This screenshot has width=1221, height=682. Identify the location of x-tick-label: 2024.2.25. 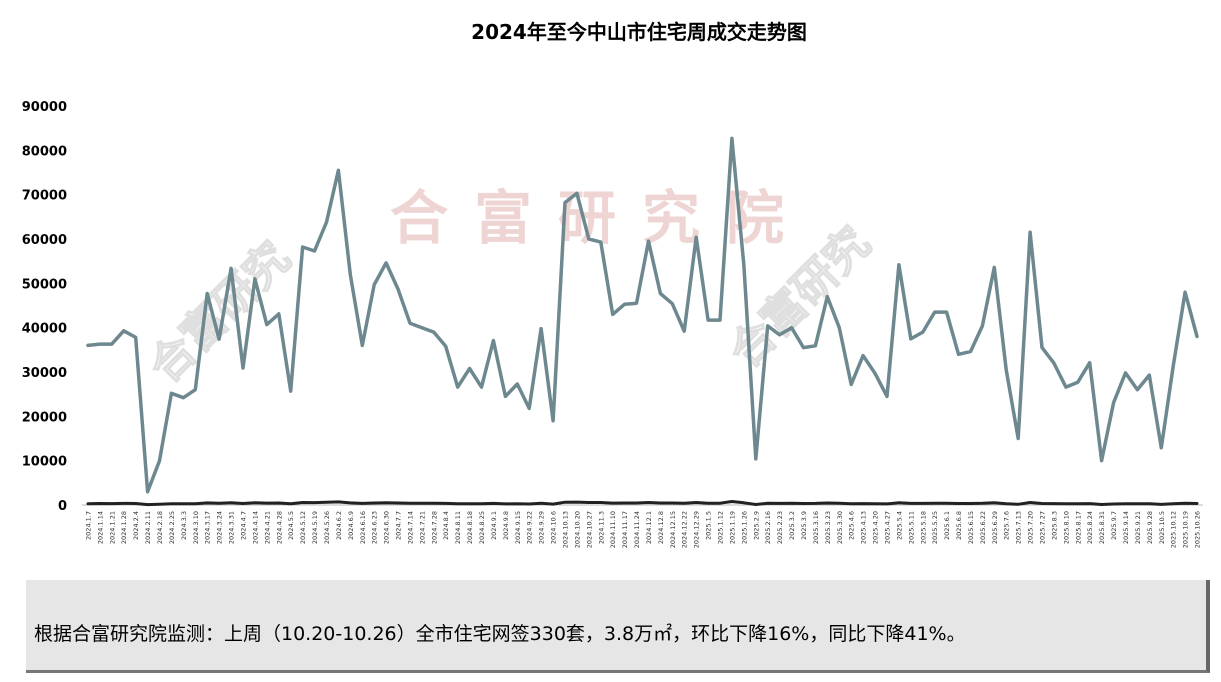
(172, 527).